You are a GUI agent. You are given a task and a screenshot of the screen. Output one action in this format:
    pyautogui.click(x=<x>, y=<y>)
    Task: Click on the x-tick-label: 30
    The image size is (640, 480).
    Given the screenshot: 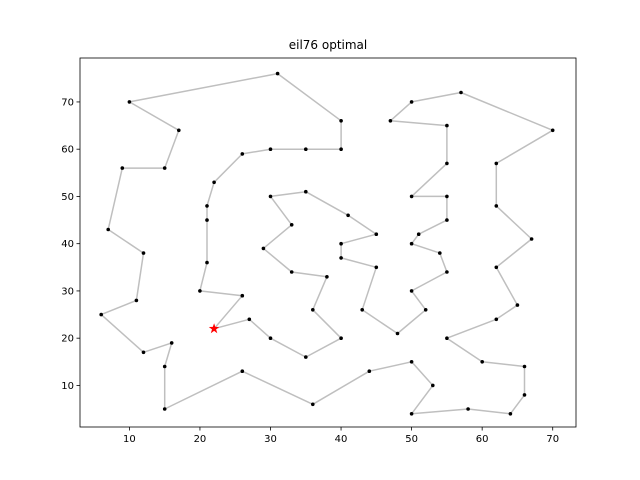 What is the action you would take?
    pyautogui.click(x=270, y=439)
    